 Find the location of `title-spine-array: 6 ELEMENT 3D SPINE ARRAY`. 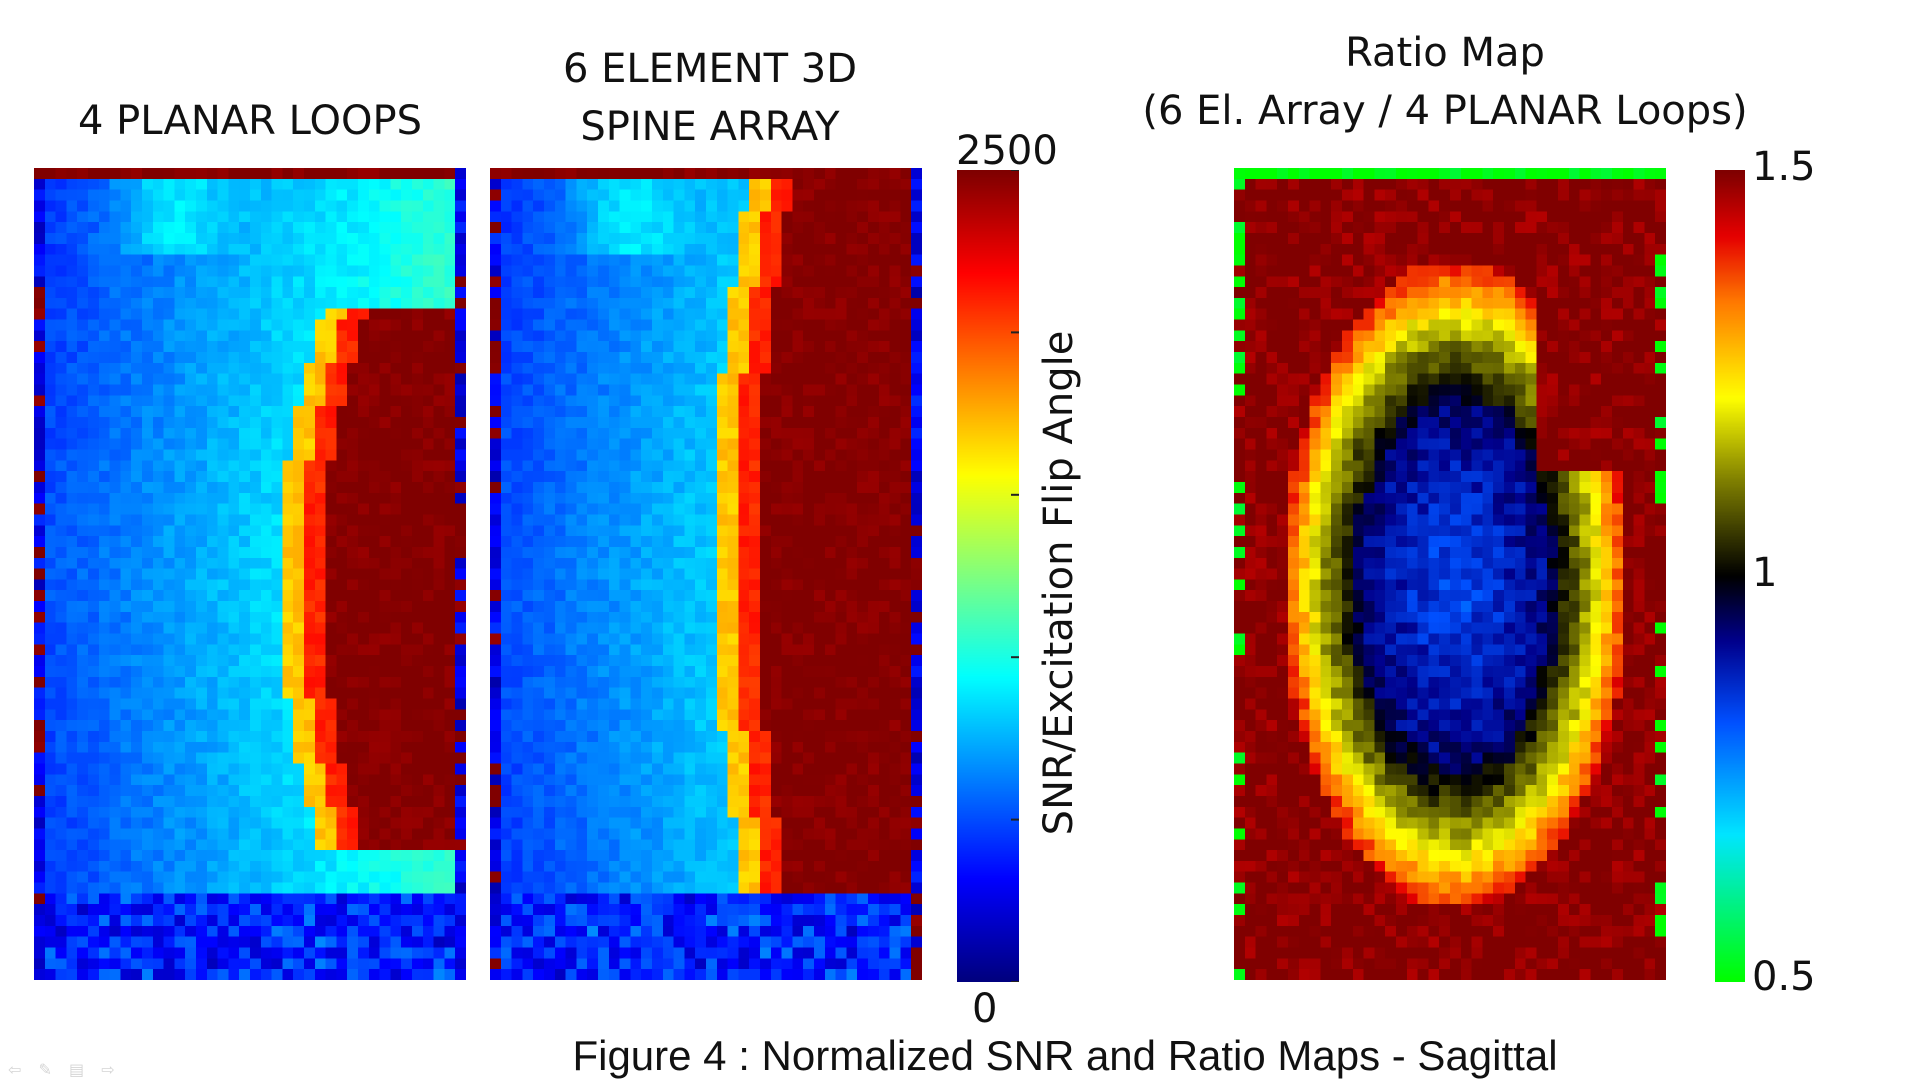

title-spine-array: 6 ELEMENT 3D SPINE ARRAY is located at coordinates (710, 98).